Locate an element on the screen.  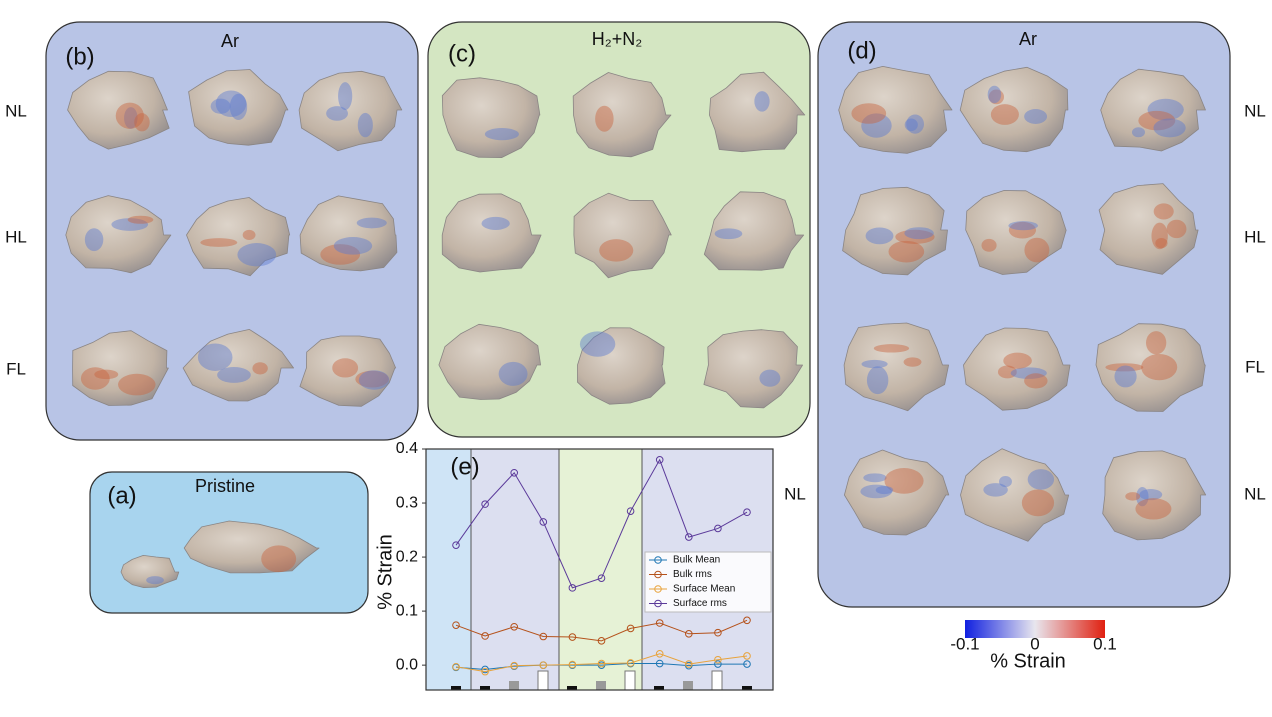
panel-label: (d) is located at coordinates (861, 50).